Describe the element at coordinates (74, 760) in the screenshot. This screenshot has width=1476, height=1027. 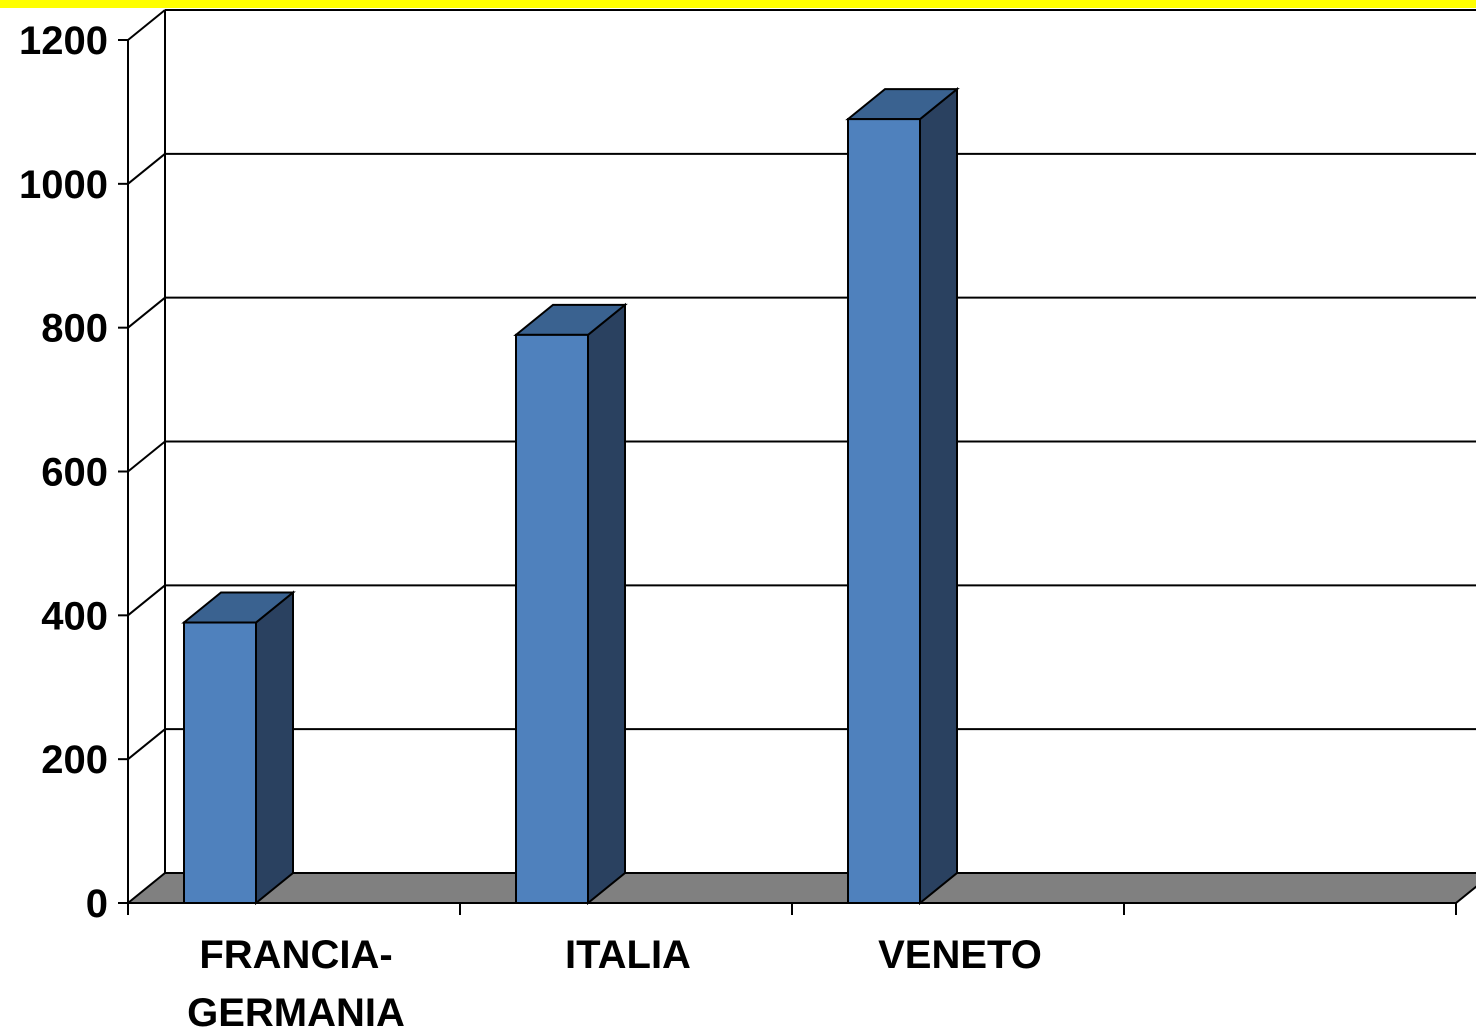
I see `y-tick-label: 200` at that location.